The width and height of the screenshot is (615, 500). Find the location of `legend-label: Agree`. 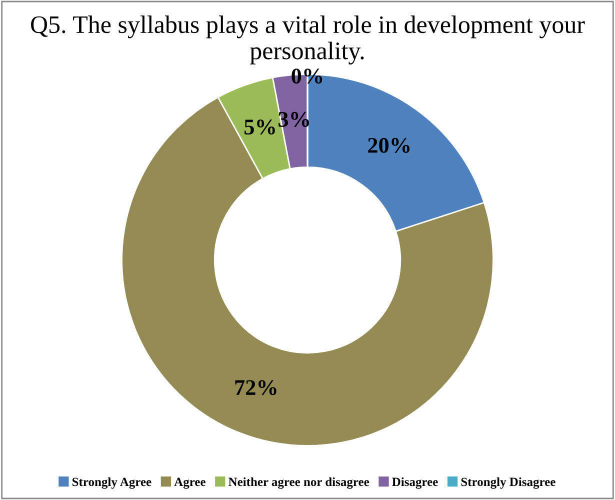

legend-label: Agree is located at coordinates (190, 483).